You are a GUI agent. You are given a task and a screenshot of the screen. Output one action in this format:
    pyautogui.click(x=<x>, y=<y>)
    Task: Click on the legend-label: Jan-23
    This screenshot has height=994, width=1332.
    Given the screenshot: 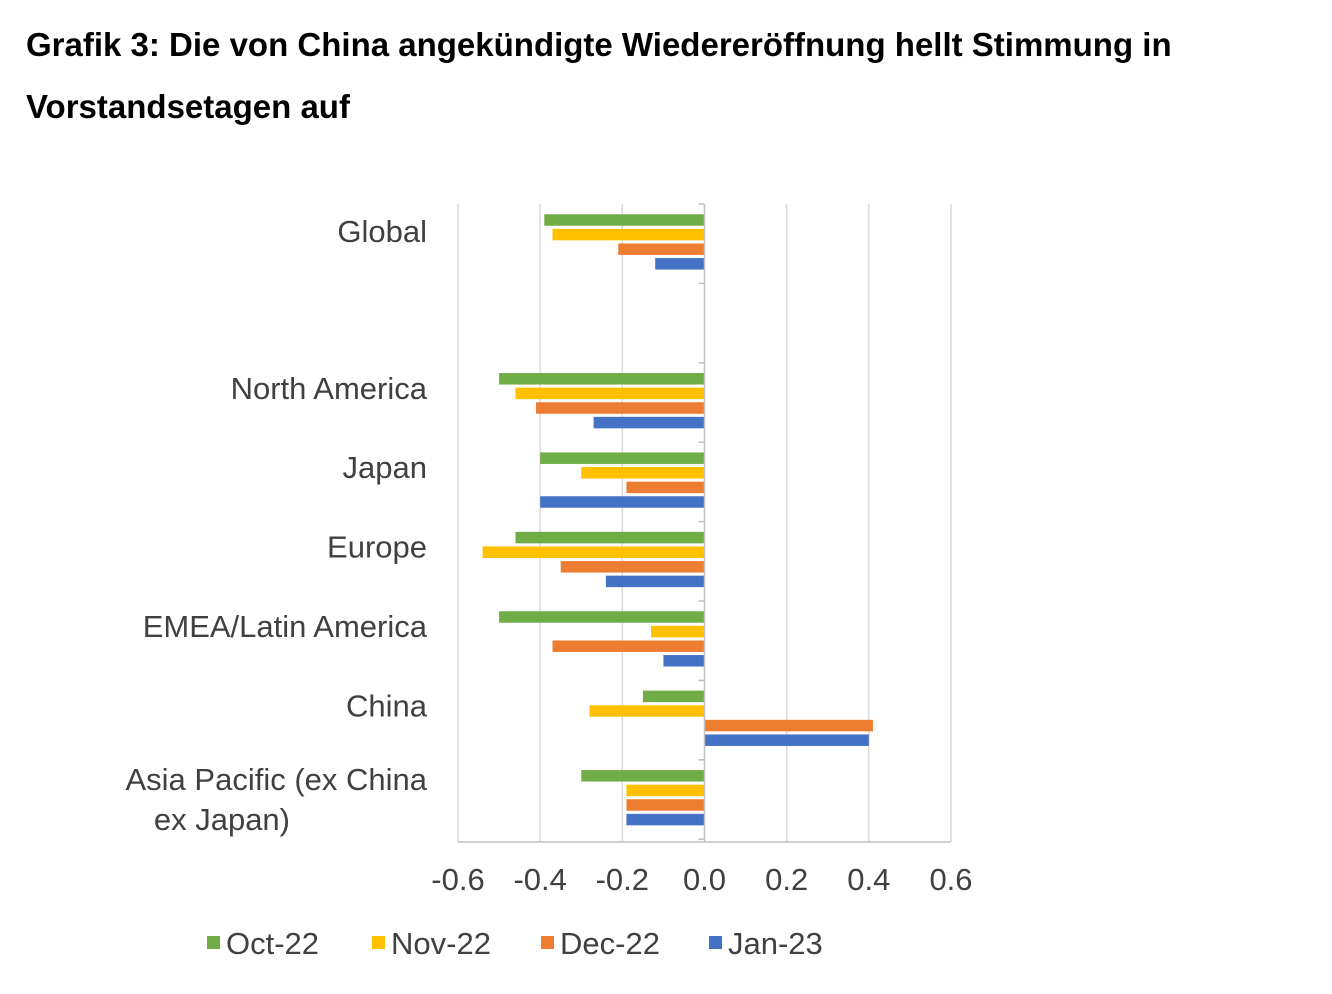 What is the action you would take?
    pyautogui.click(x=775, y=943)
    